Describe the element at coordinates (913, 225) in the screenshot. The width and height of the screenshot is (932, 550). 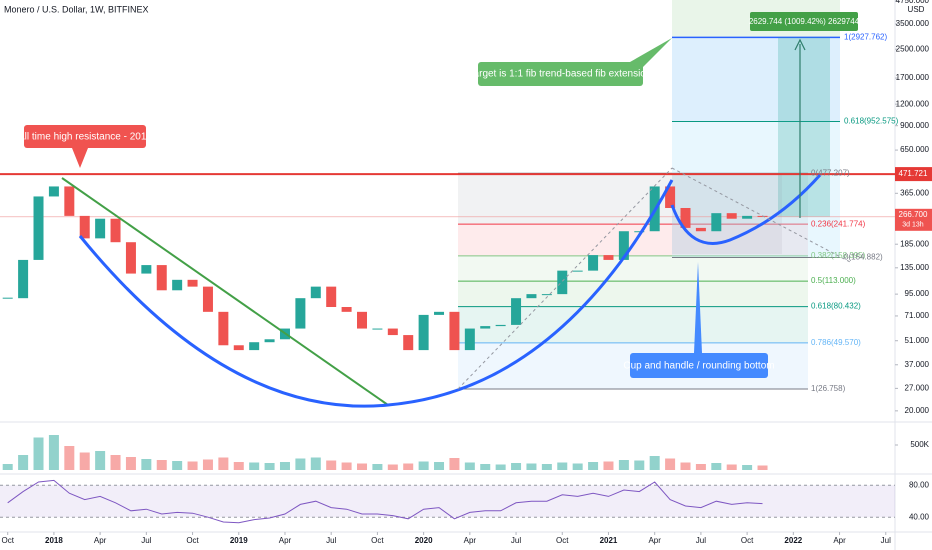
I see `countdown: 3d 13h` at that location.